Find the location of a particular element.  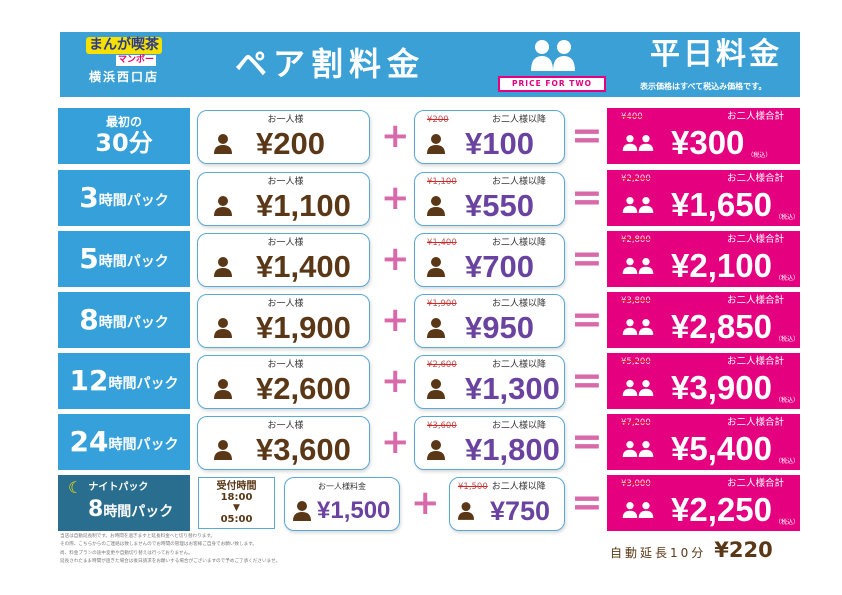

extension-label: 自動延長10分 is located at coordinates (658, 553).